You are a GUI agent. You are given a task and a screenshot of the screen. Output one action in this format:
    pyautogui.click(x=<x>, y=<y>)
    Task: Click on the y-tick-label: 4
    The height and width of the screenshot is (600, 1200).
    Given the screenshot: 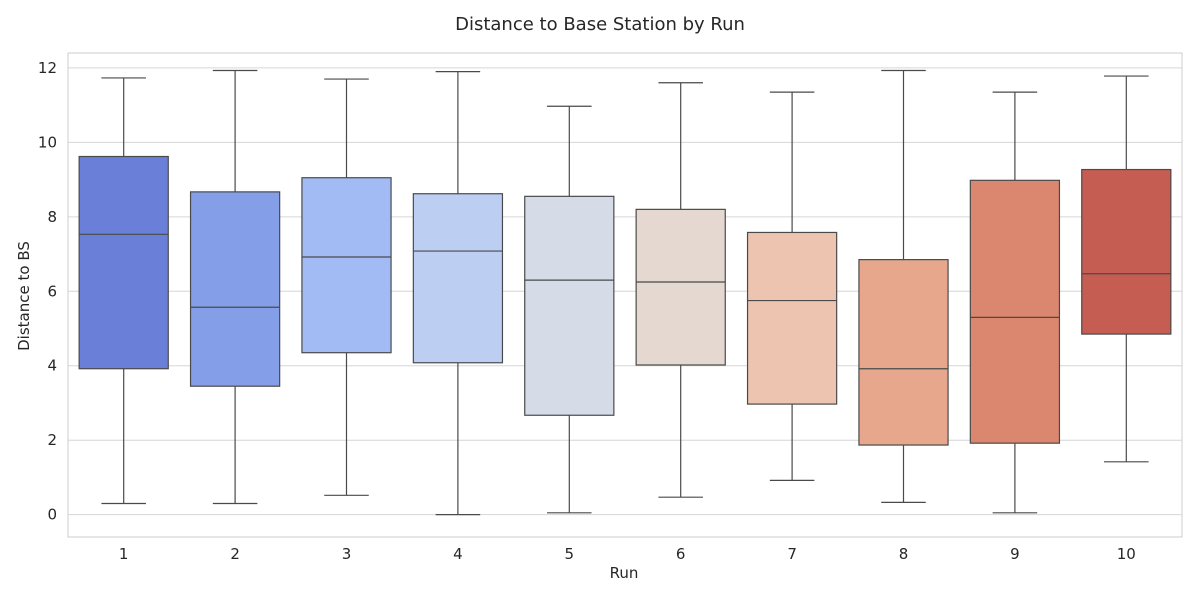 What is the action you would take?
    pyautogui.click(x=52, y=366)
    